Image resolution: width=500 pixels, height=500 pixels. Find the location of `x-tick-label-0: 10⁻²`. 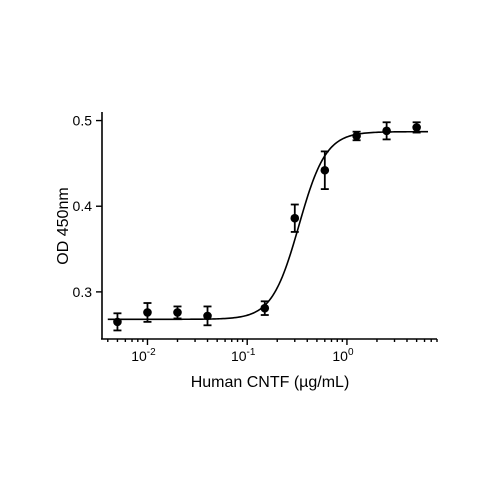

x-tick-label-0: 10⁻² is located at coordinates (143, 355).